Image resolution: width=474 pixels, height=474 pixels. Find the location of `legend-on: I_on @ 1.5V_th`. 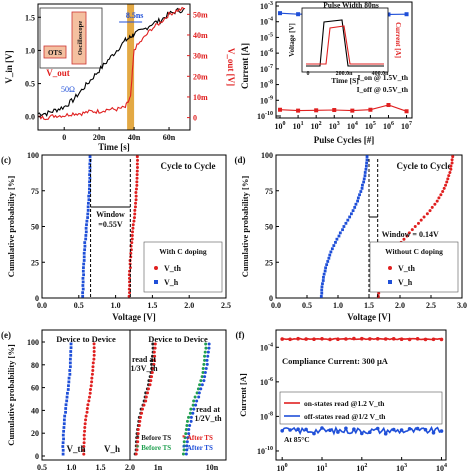

legend-on: I_on @ 1.5V_th is located at coordinates (382, 77).